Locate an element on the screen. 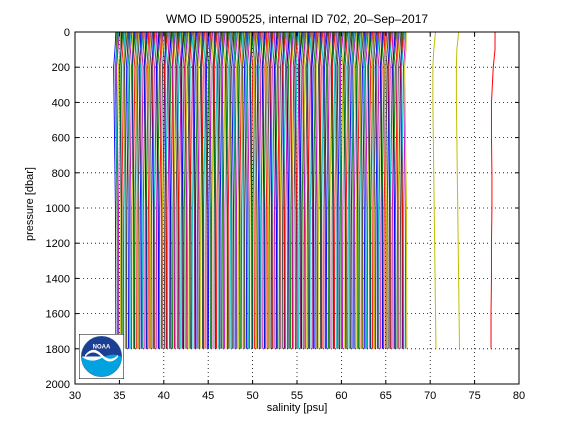  x-tick-label: 30 is located at coordinates (75, 396).